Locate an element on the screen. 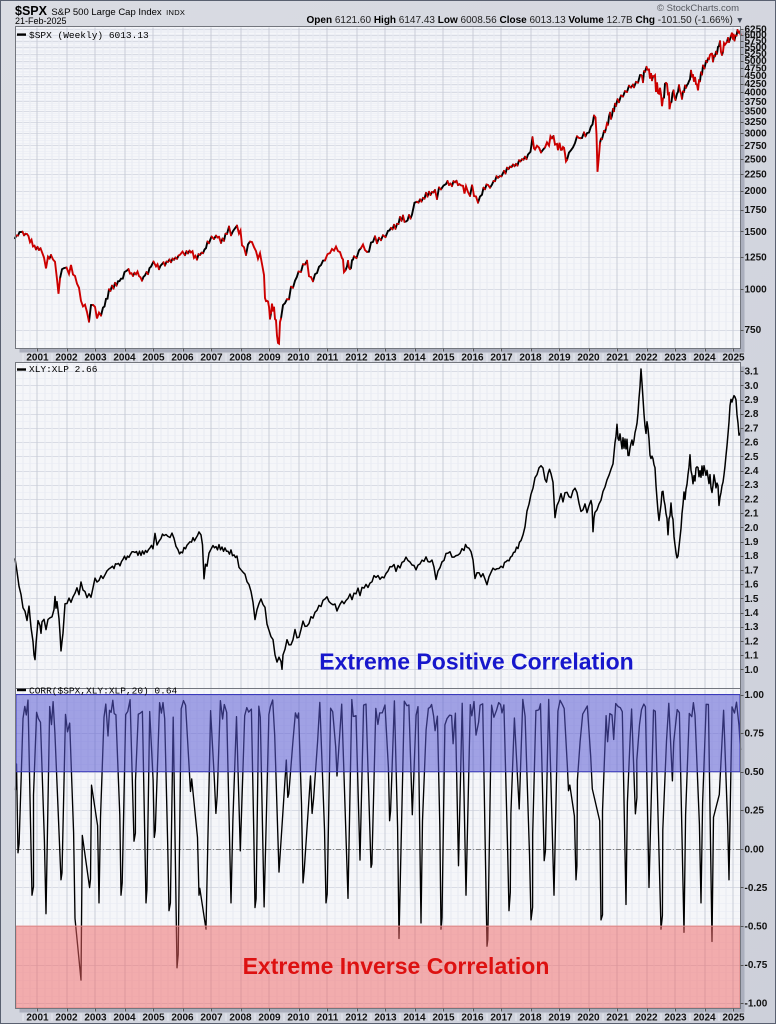 Image resolution: width=776 pixels, height=1024 pixels. svg-text: 5000 is located at coordinates (756, 61).